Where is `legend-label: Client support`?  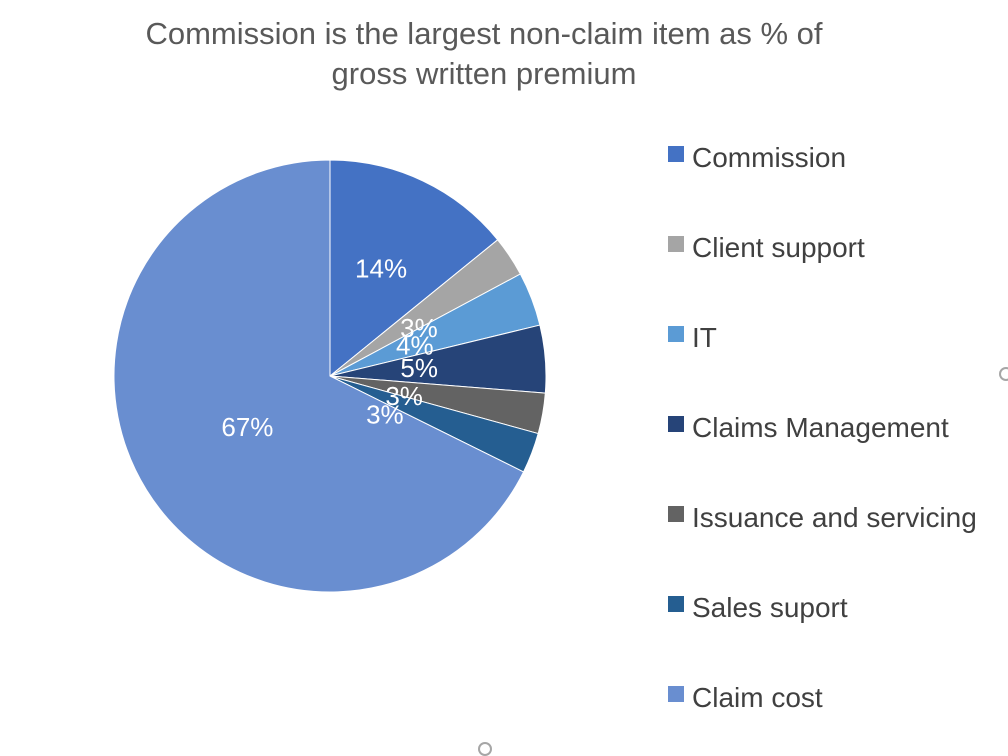
legend-label: Client support is located at coordinates (778, 247).